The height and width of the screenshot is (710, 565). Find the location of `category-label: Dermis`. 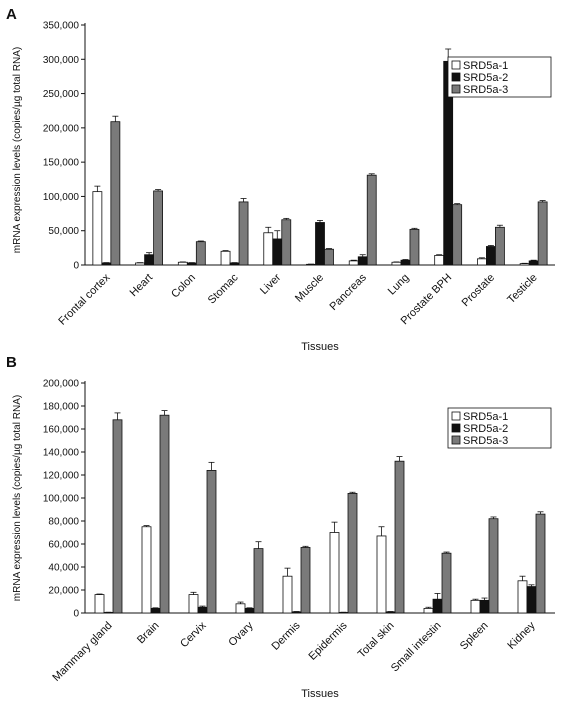

category-label: Dermis is located at coordinates (285, 635).